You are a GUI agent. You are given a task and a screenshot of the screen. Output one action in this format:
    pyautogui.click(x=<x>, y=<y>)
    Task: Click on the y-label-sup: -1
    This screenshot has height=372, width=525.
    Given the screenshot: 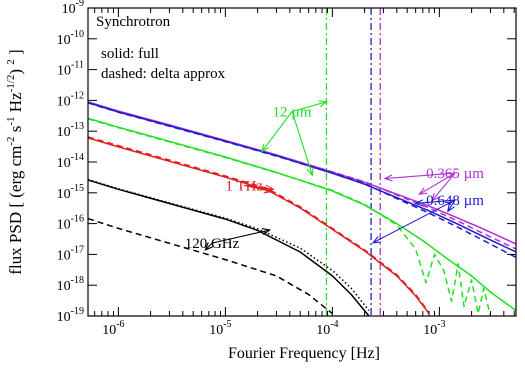 What is the action you would take?
    pyautogui.click(x=11, y=120)
    